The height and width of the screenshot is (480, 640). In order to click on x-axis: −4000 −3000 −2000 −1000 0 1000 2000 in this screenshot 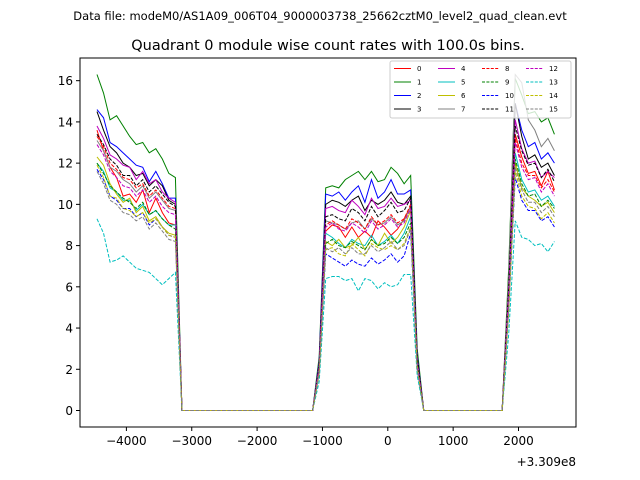, I will do `click(320, 437)`.